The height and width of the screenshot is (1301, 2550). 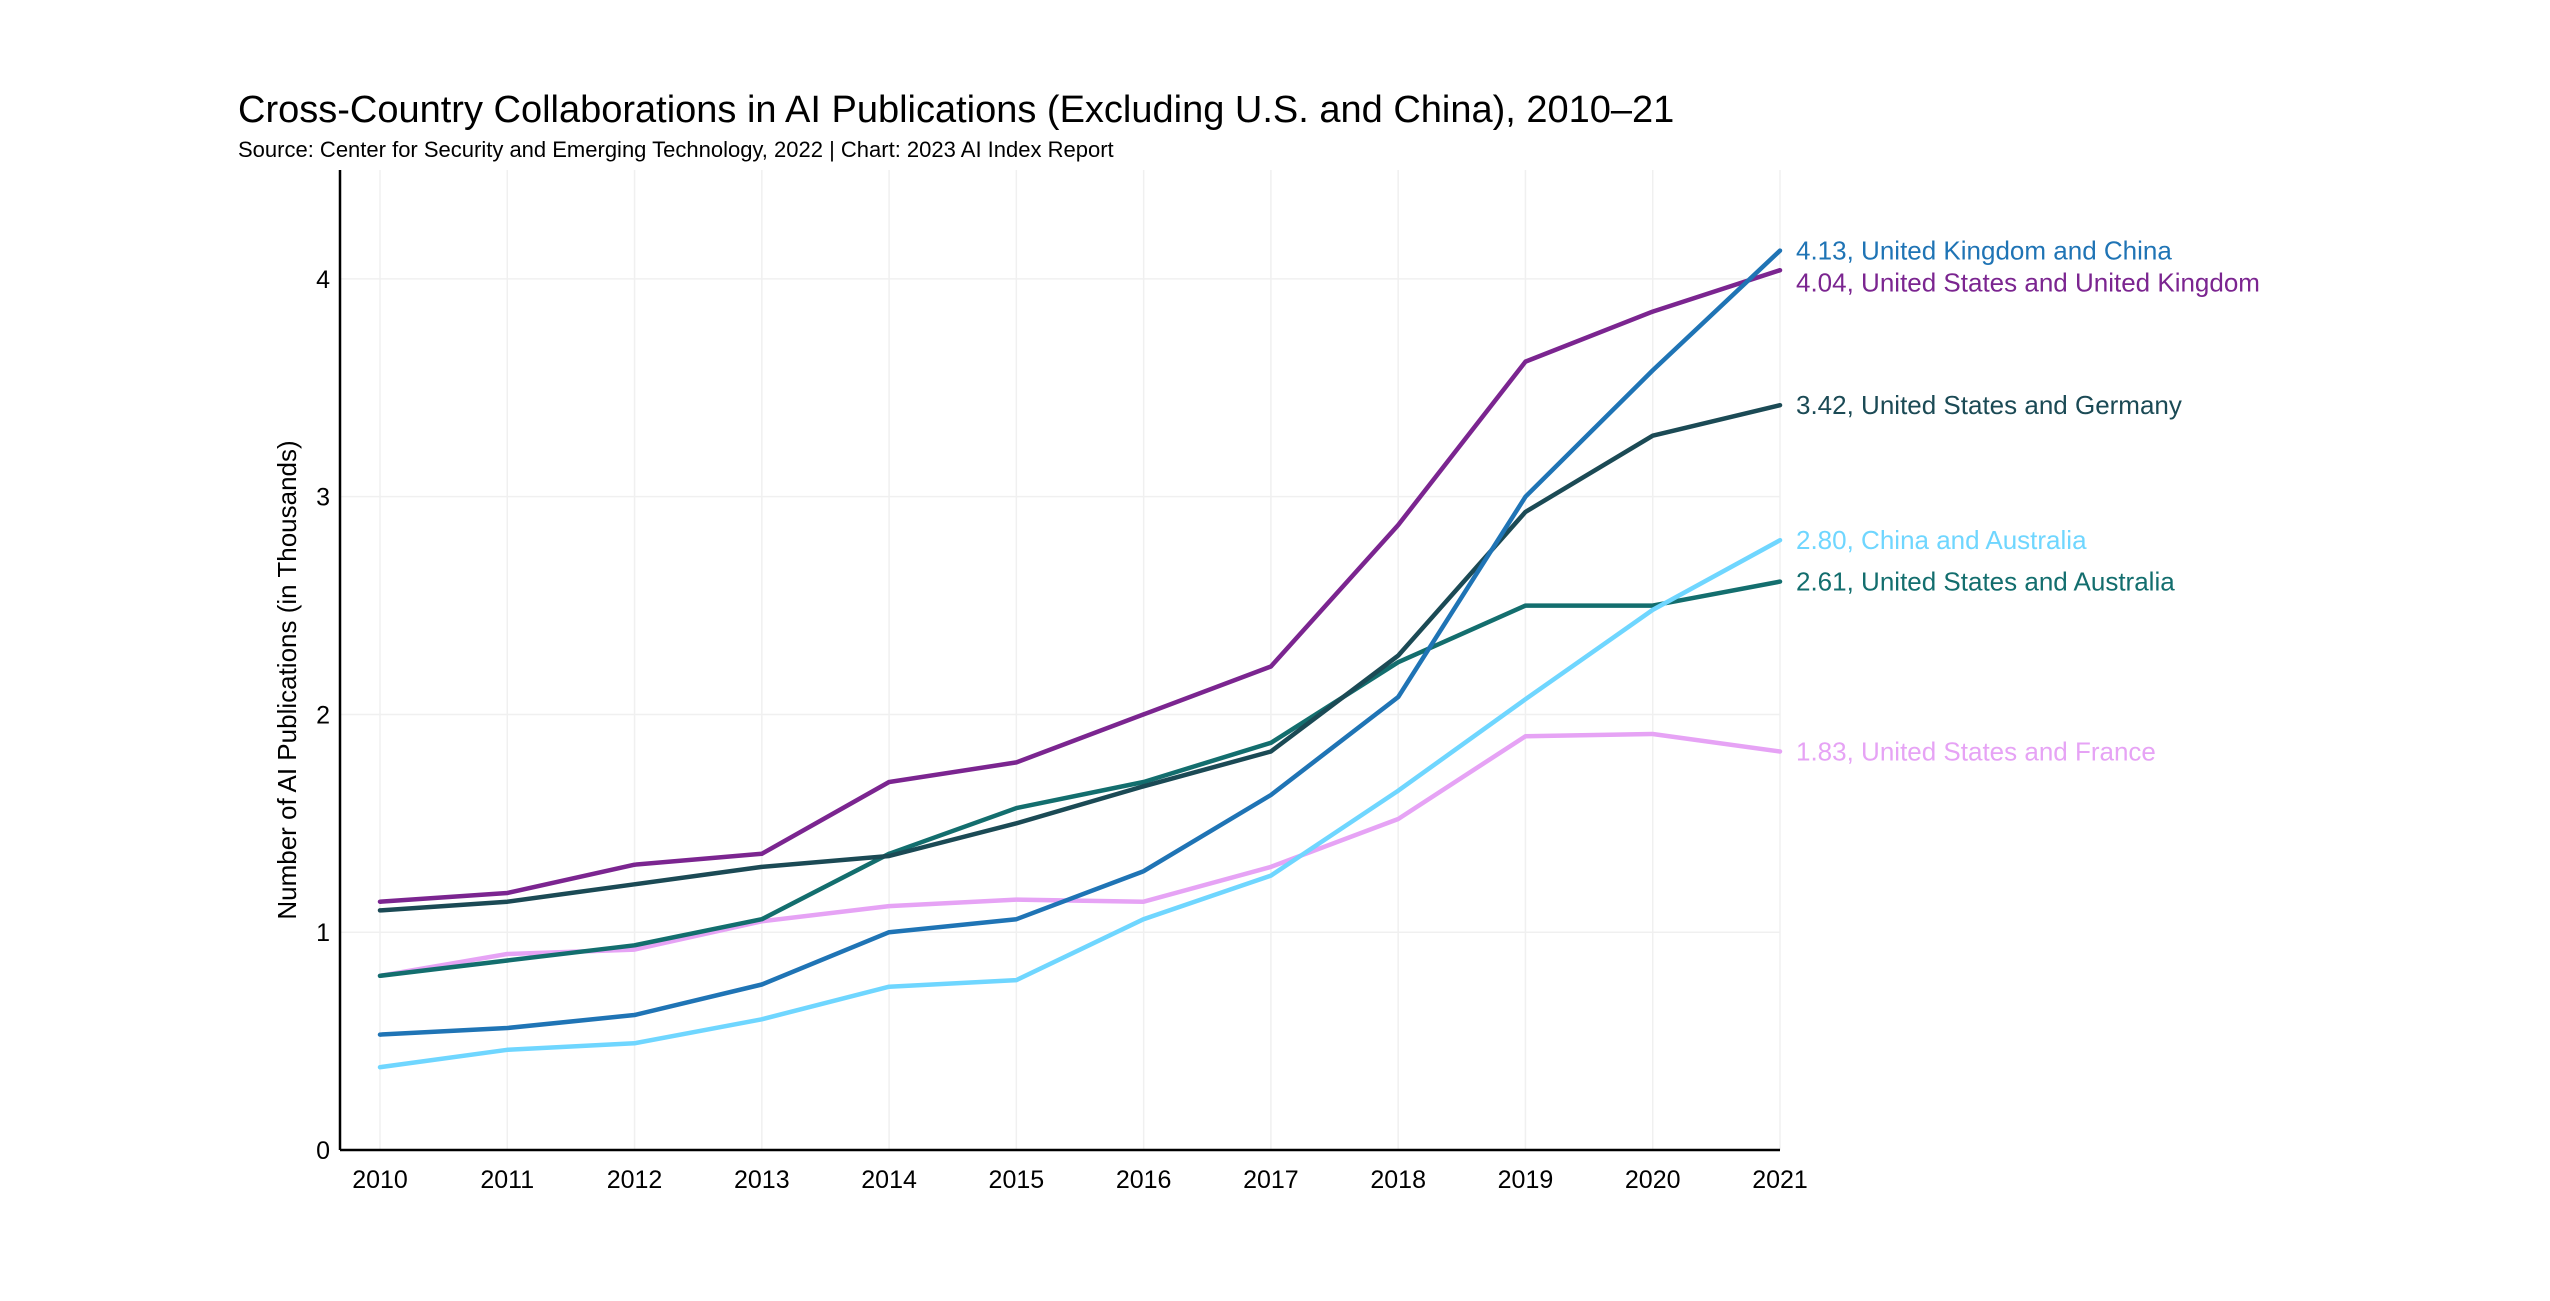 What do you see at coordinates (1989, 405) in the screenshot?
I see `series-end-label: 3.42, United States and Germany` at bounding box center [1989, 405].